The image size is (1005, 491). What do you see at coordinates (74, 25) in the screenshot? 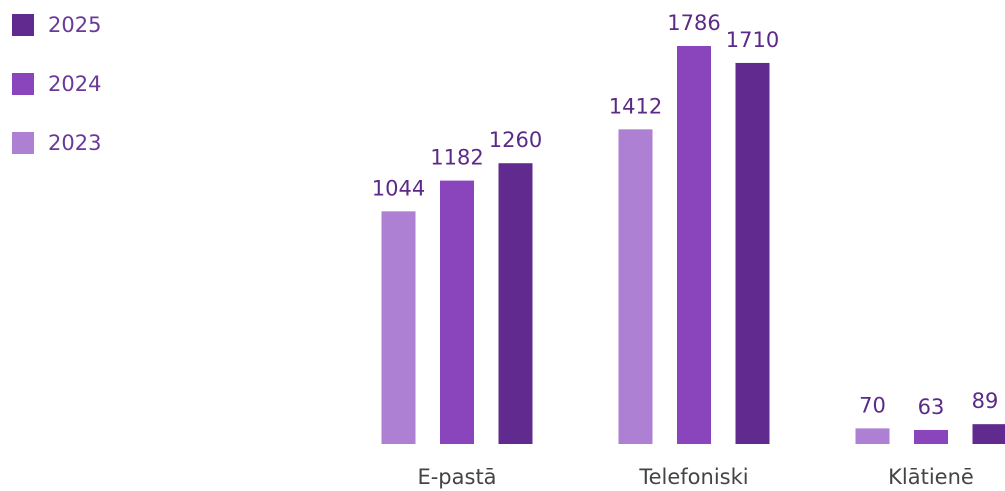
I see `legend-label: 2025` at bounding box center [74, 25].